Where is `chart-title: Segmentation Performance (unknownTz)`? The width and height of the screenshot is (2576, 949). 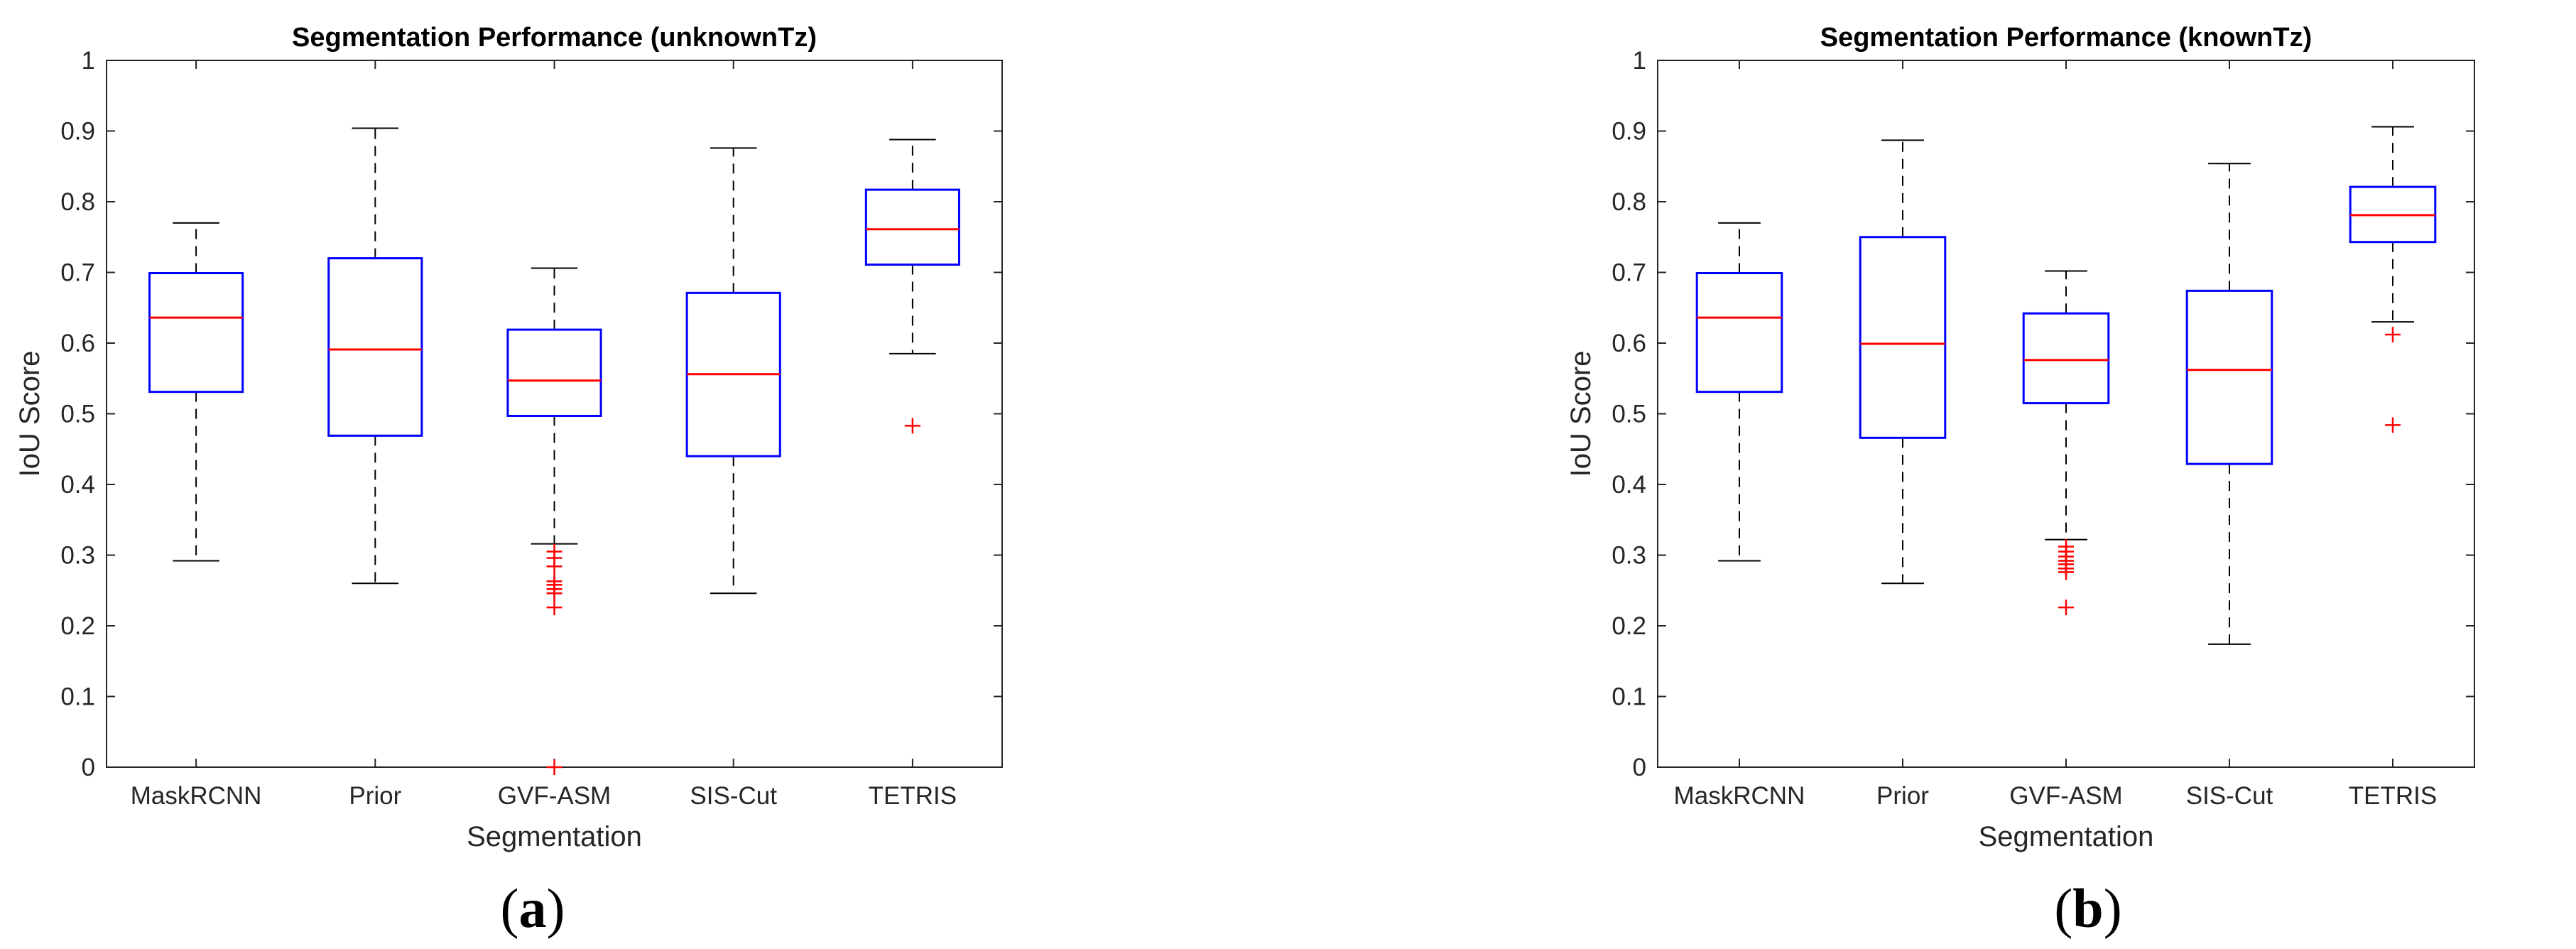 chart-title: Segmentation Performance (unknownTz) is located at coordinates (554, 38).